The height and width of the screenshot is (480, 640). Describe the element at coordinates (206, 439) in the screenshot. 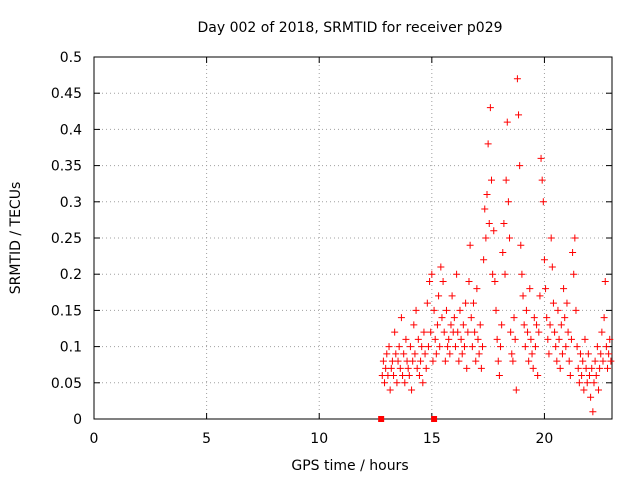

I see `x-tick-label: 5` at that location.